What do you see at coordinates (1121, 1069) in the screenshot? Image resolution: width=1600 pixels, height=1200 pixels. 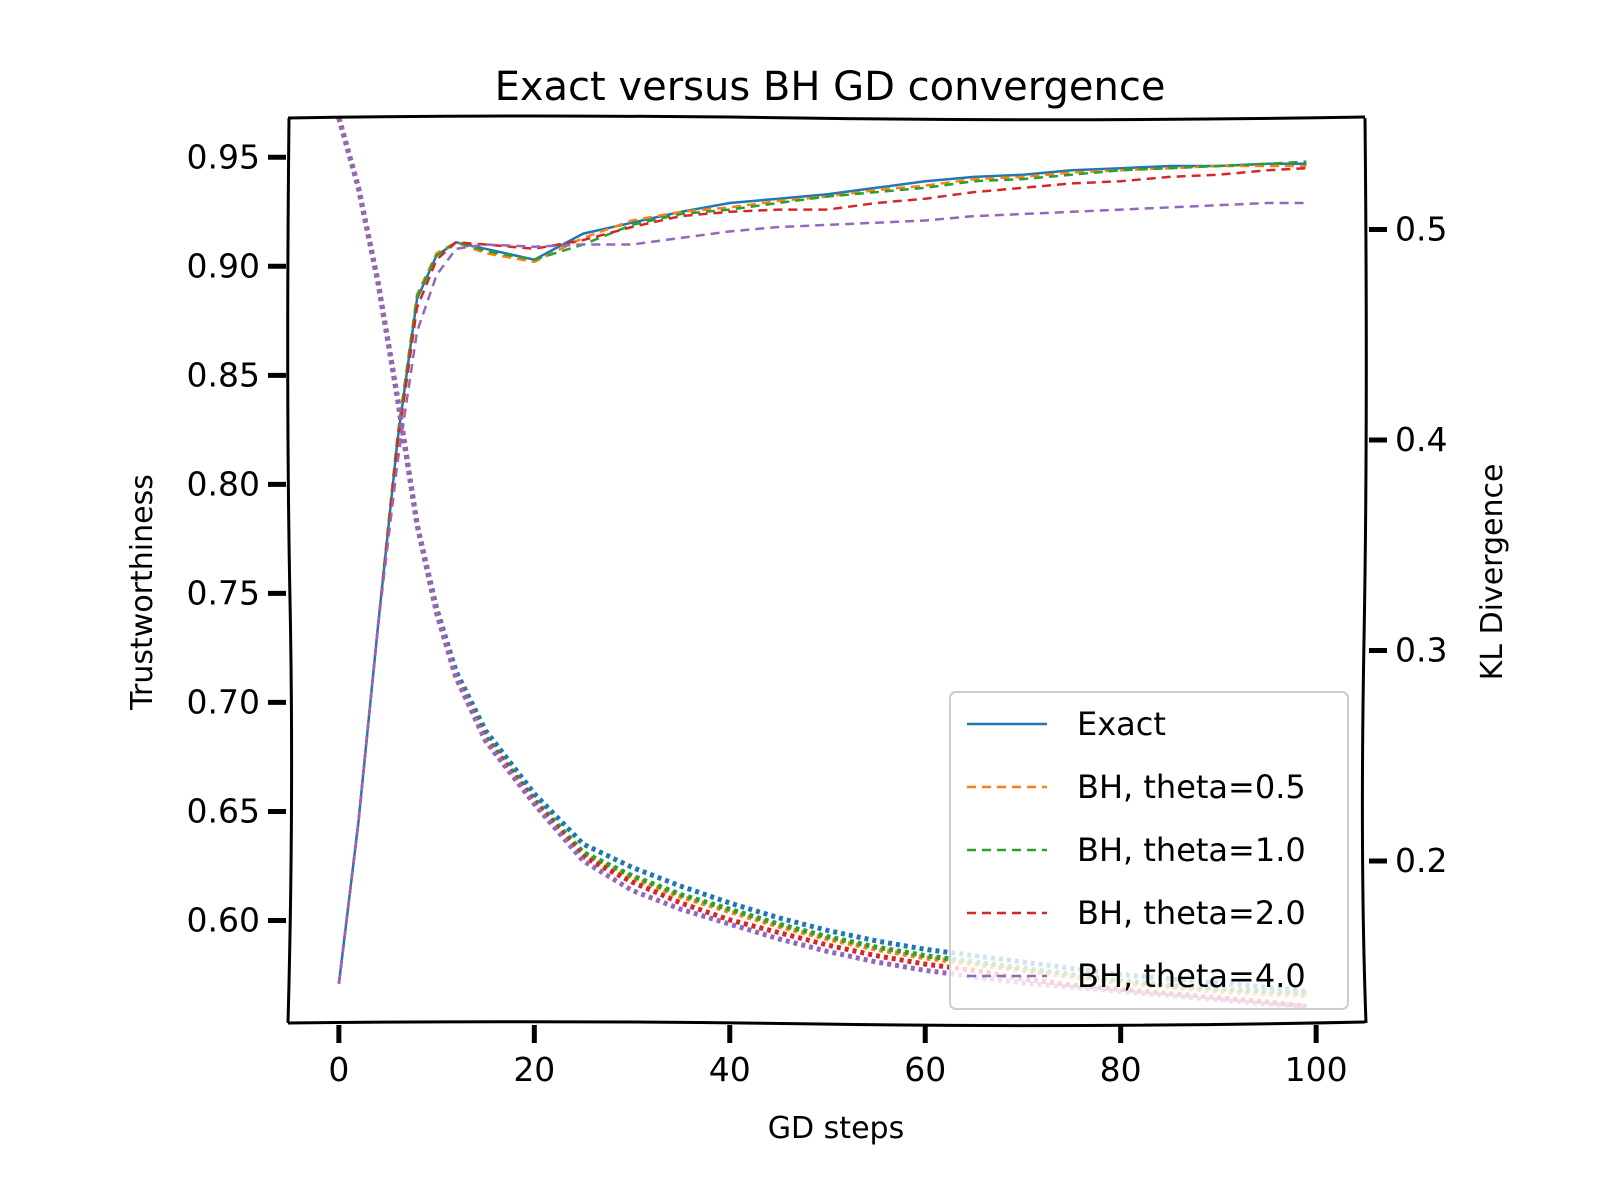 I see `x-tick-label: 80` at bounding box center [1121, 1069].